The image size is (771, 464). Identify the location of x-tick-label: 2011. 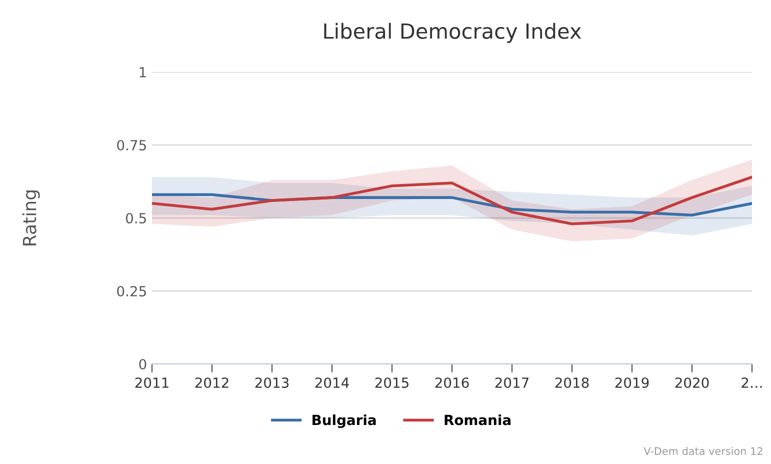
(151, 382).